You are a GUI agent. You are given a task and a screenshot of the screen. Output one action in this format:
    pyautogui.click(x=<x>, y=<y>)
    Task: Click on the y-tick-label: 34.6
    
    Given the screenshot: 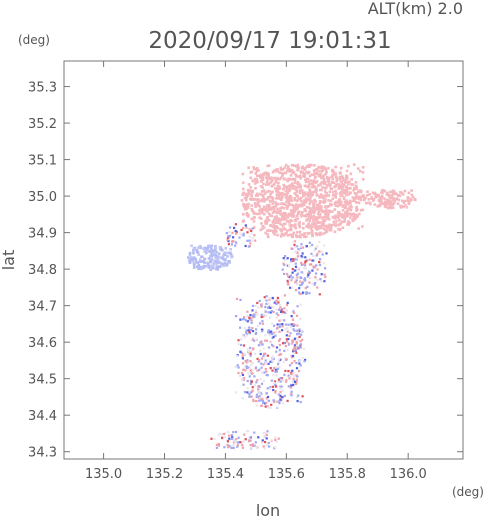 What is the action you would take?
    pyautogui.click(x=42, y=343)
    